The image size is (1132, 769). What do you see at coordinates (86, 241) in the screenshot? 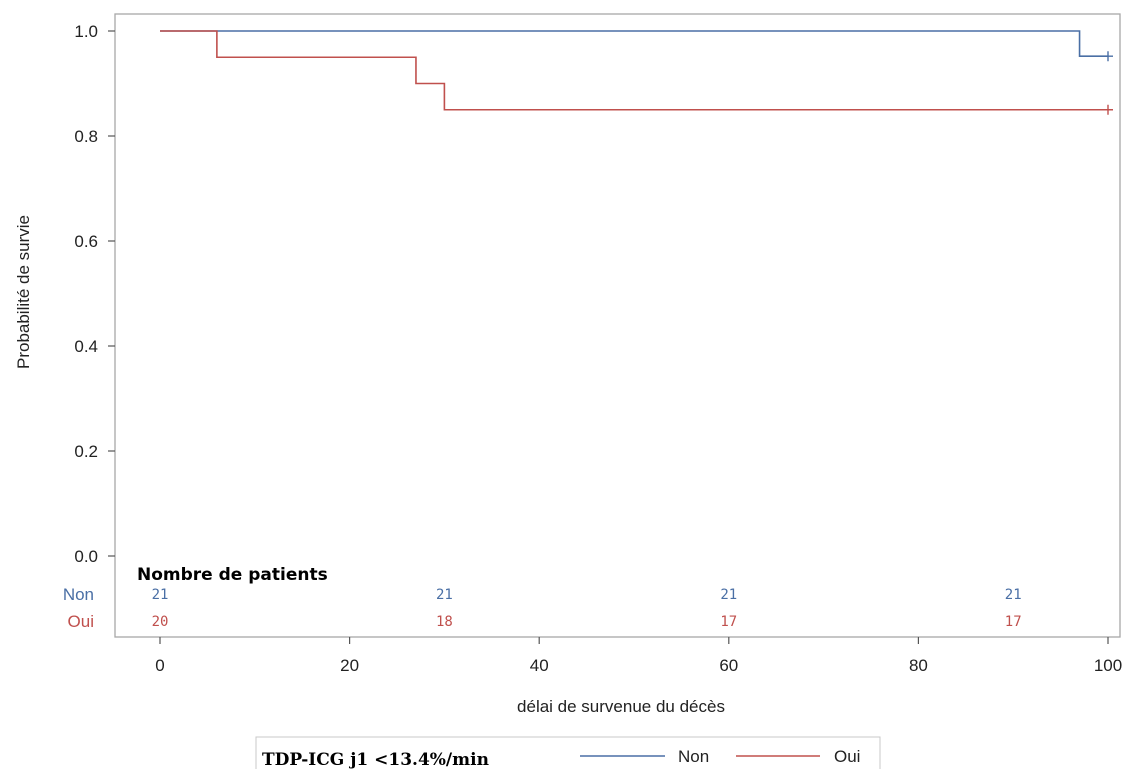
I see `y-tick-label: 0.6` at bounding box center [86, 241].